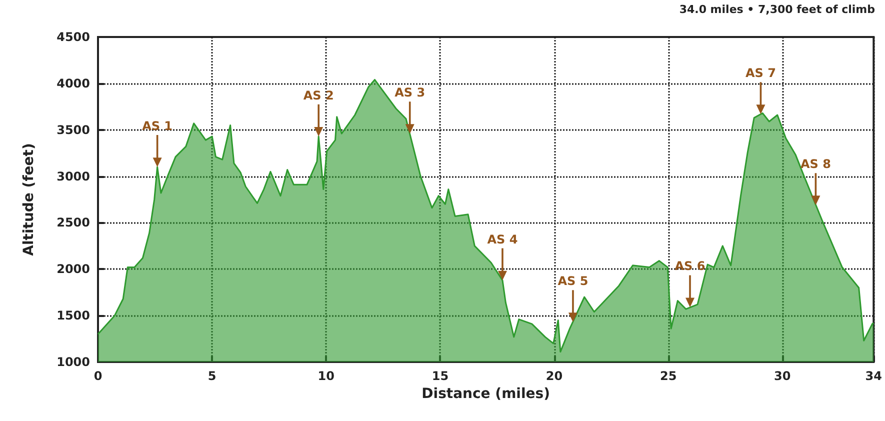 The image size is (885, 421). What do you see at coordinates (29, 199) in the screenshot?
I see `y-axis-title: Altitude (feet)` at bounding box center [29, 199].